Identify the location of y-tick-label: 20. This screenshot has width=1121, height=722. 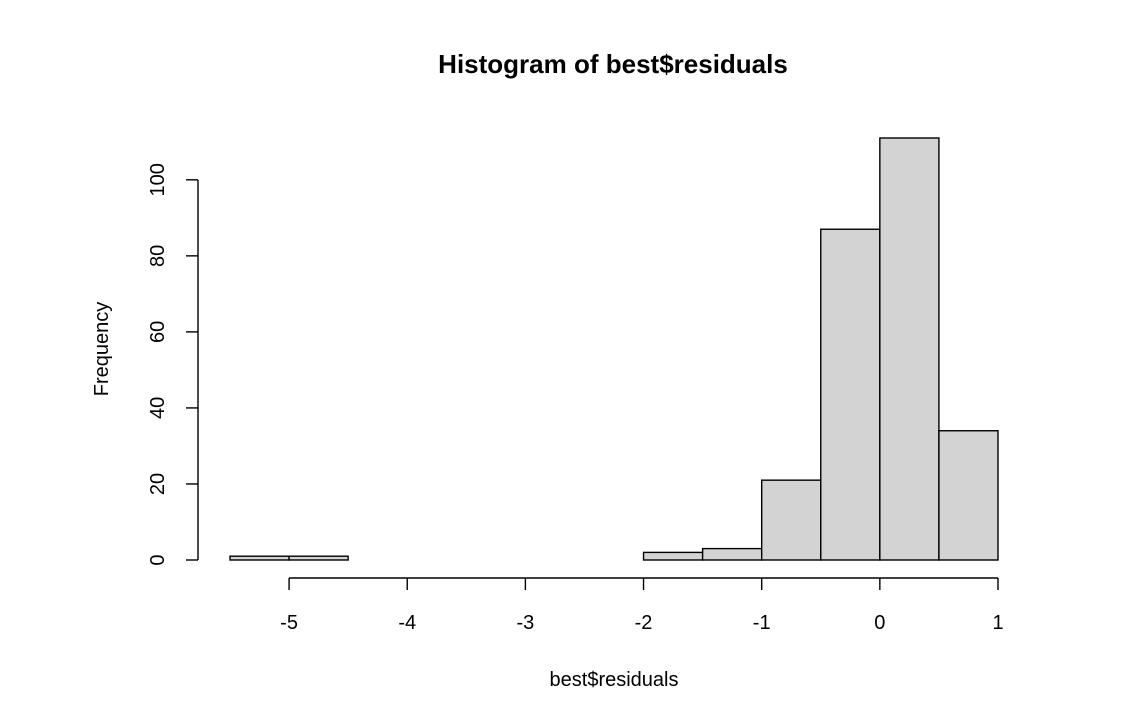
(158, 484).